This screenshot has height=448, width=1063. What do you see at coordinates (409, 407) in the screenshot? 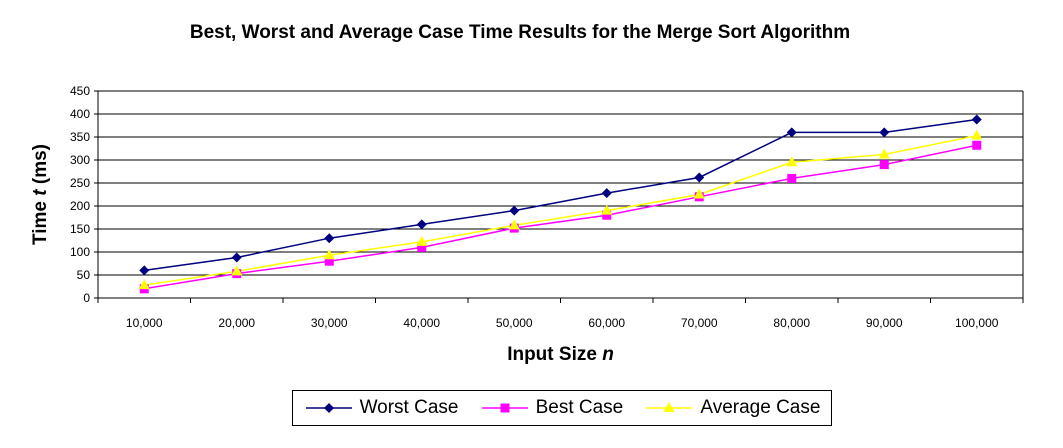
I see `legend-label: Worst Case` at bounding box center [409, 407].